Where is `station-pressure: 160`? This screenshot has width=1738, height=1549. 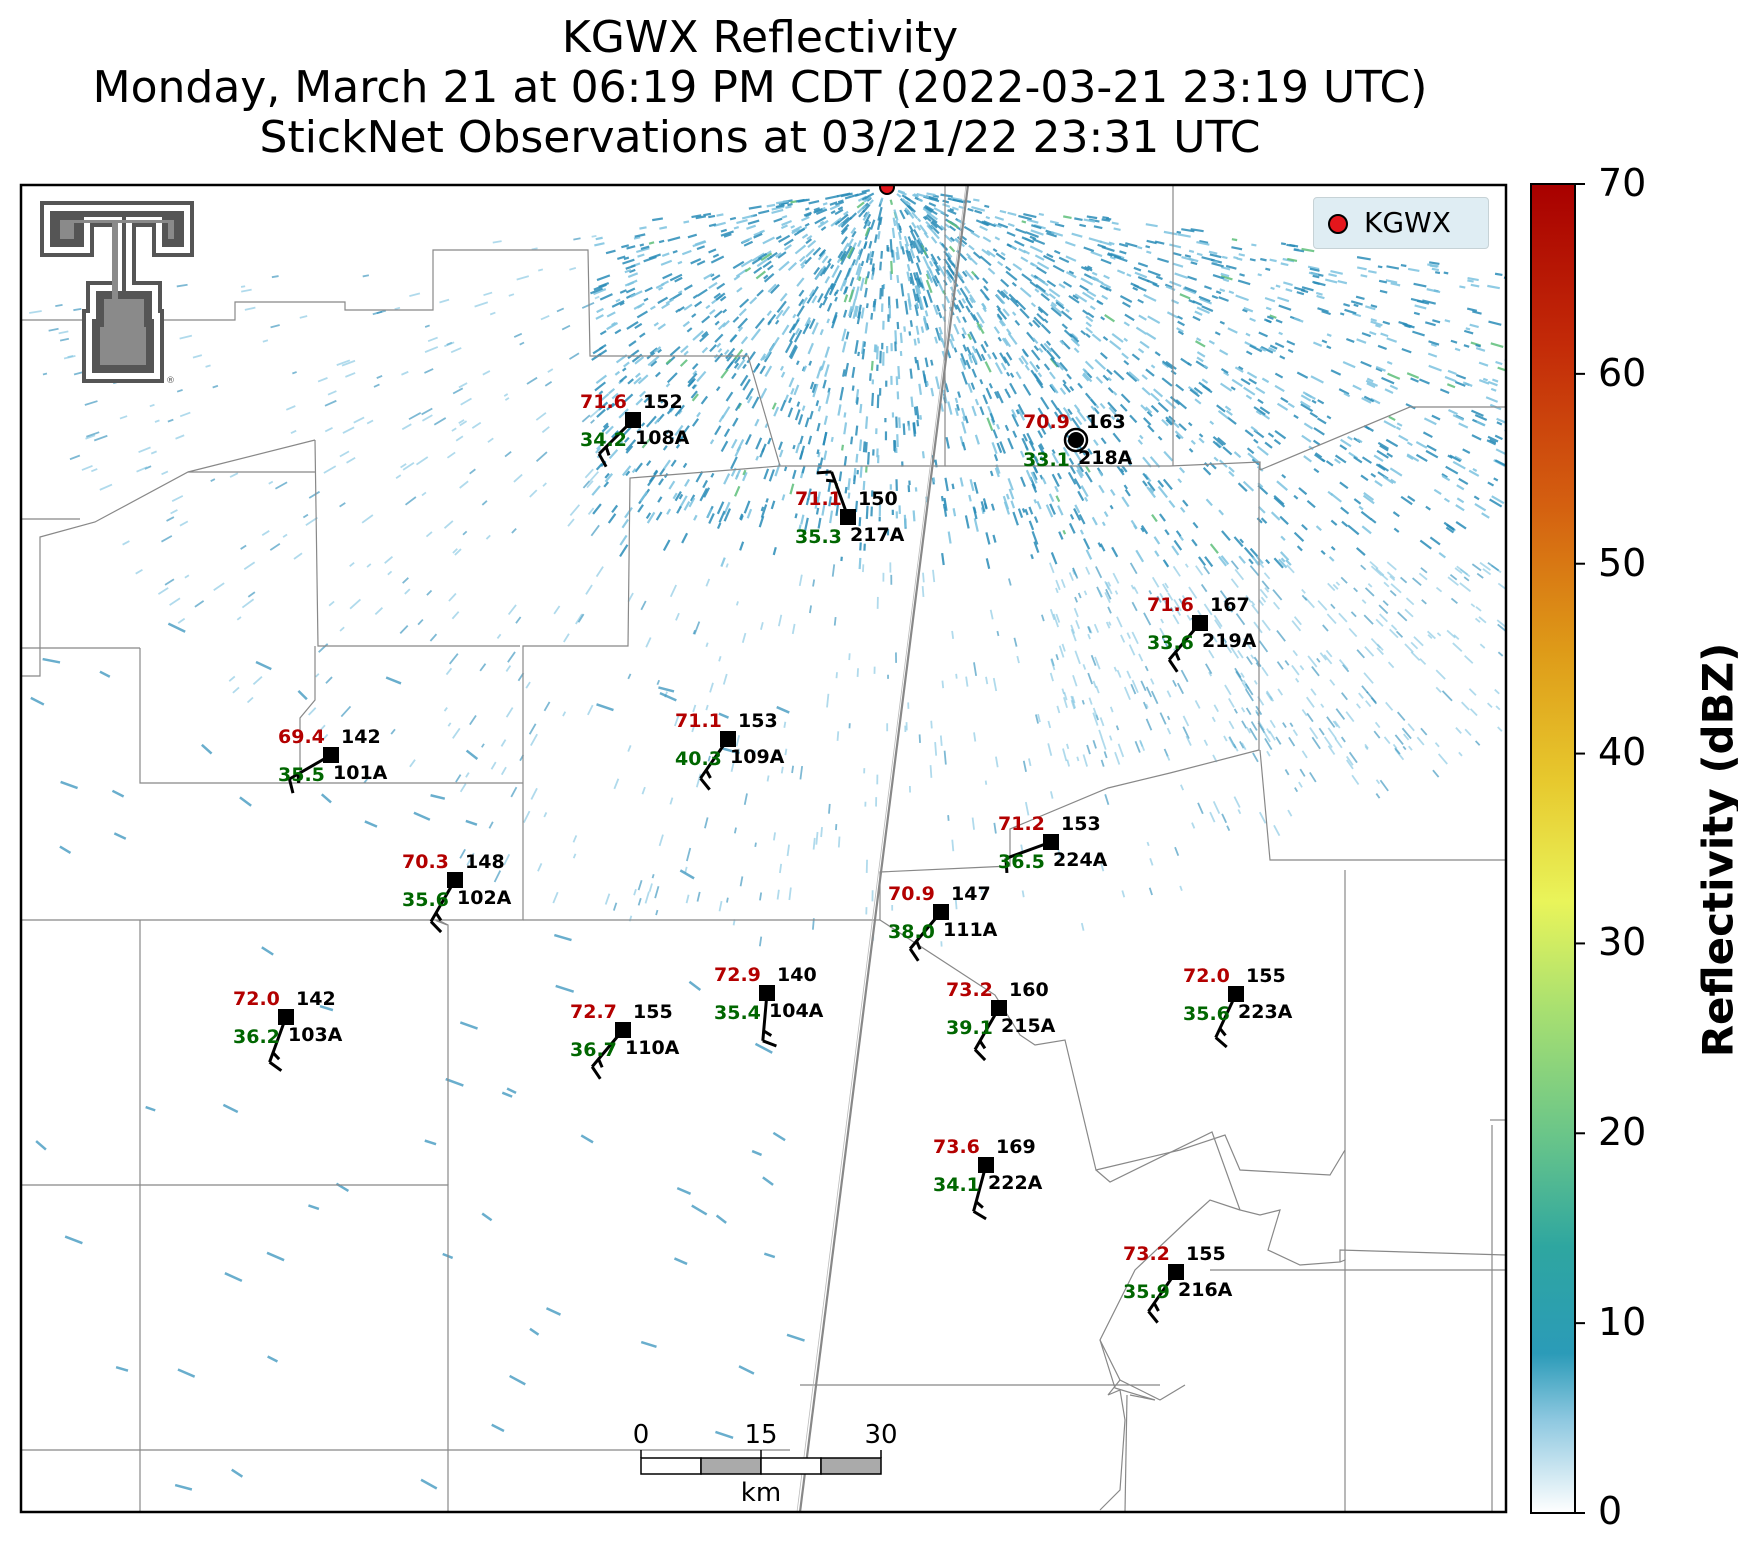
station-pressure: 160 is located at coordinates (1029, 990).